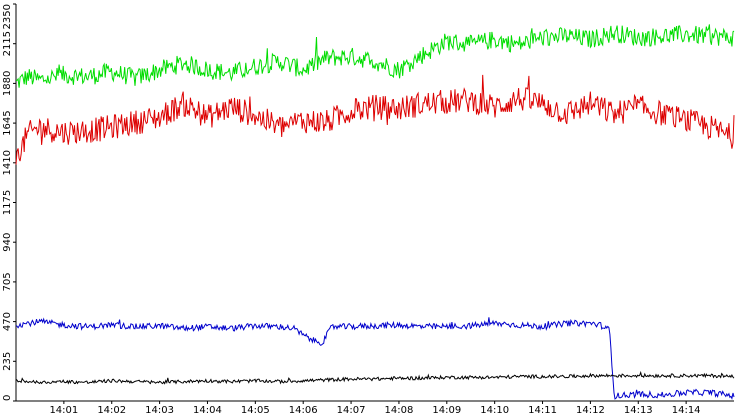  I want to click on x-tick-label: 14:12, so click(590, 410).